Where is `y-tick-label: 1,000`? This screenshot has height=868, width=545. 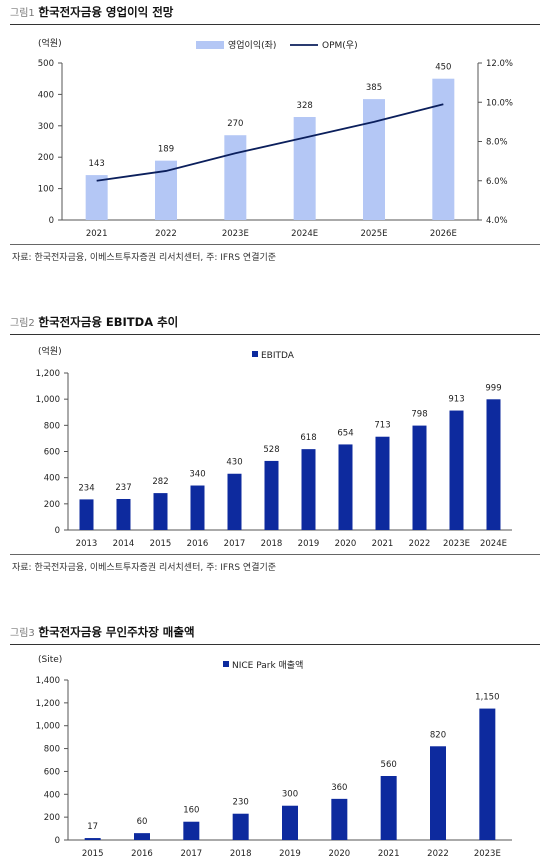
y-tick-label: 1,000 is located at coordinates (48, 400).